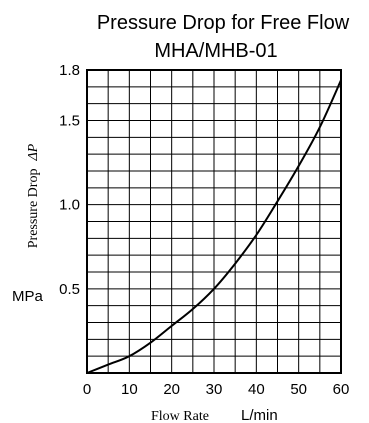 The width and height of the screenshot is (369, 423). What do you see at coordinates (69, 289) in the screenshot?
I see `y-tick-label: 0.5` at bounding box center [69, 289].